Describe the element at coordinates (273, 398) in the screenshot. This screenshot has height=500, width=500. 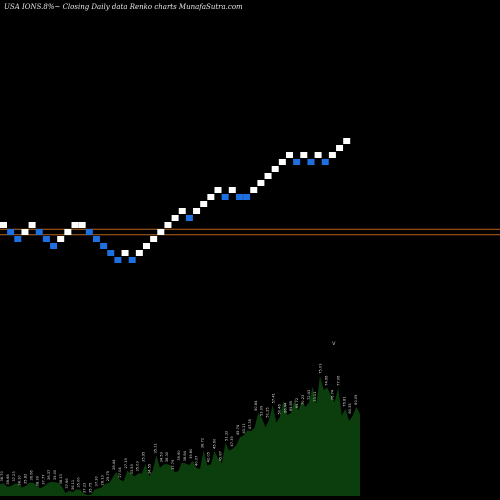
I see `rsi-value-label: 57.41` at that location.